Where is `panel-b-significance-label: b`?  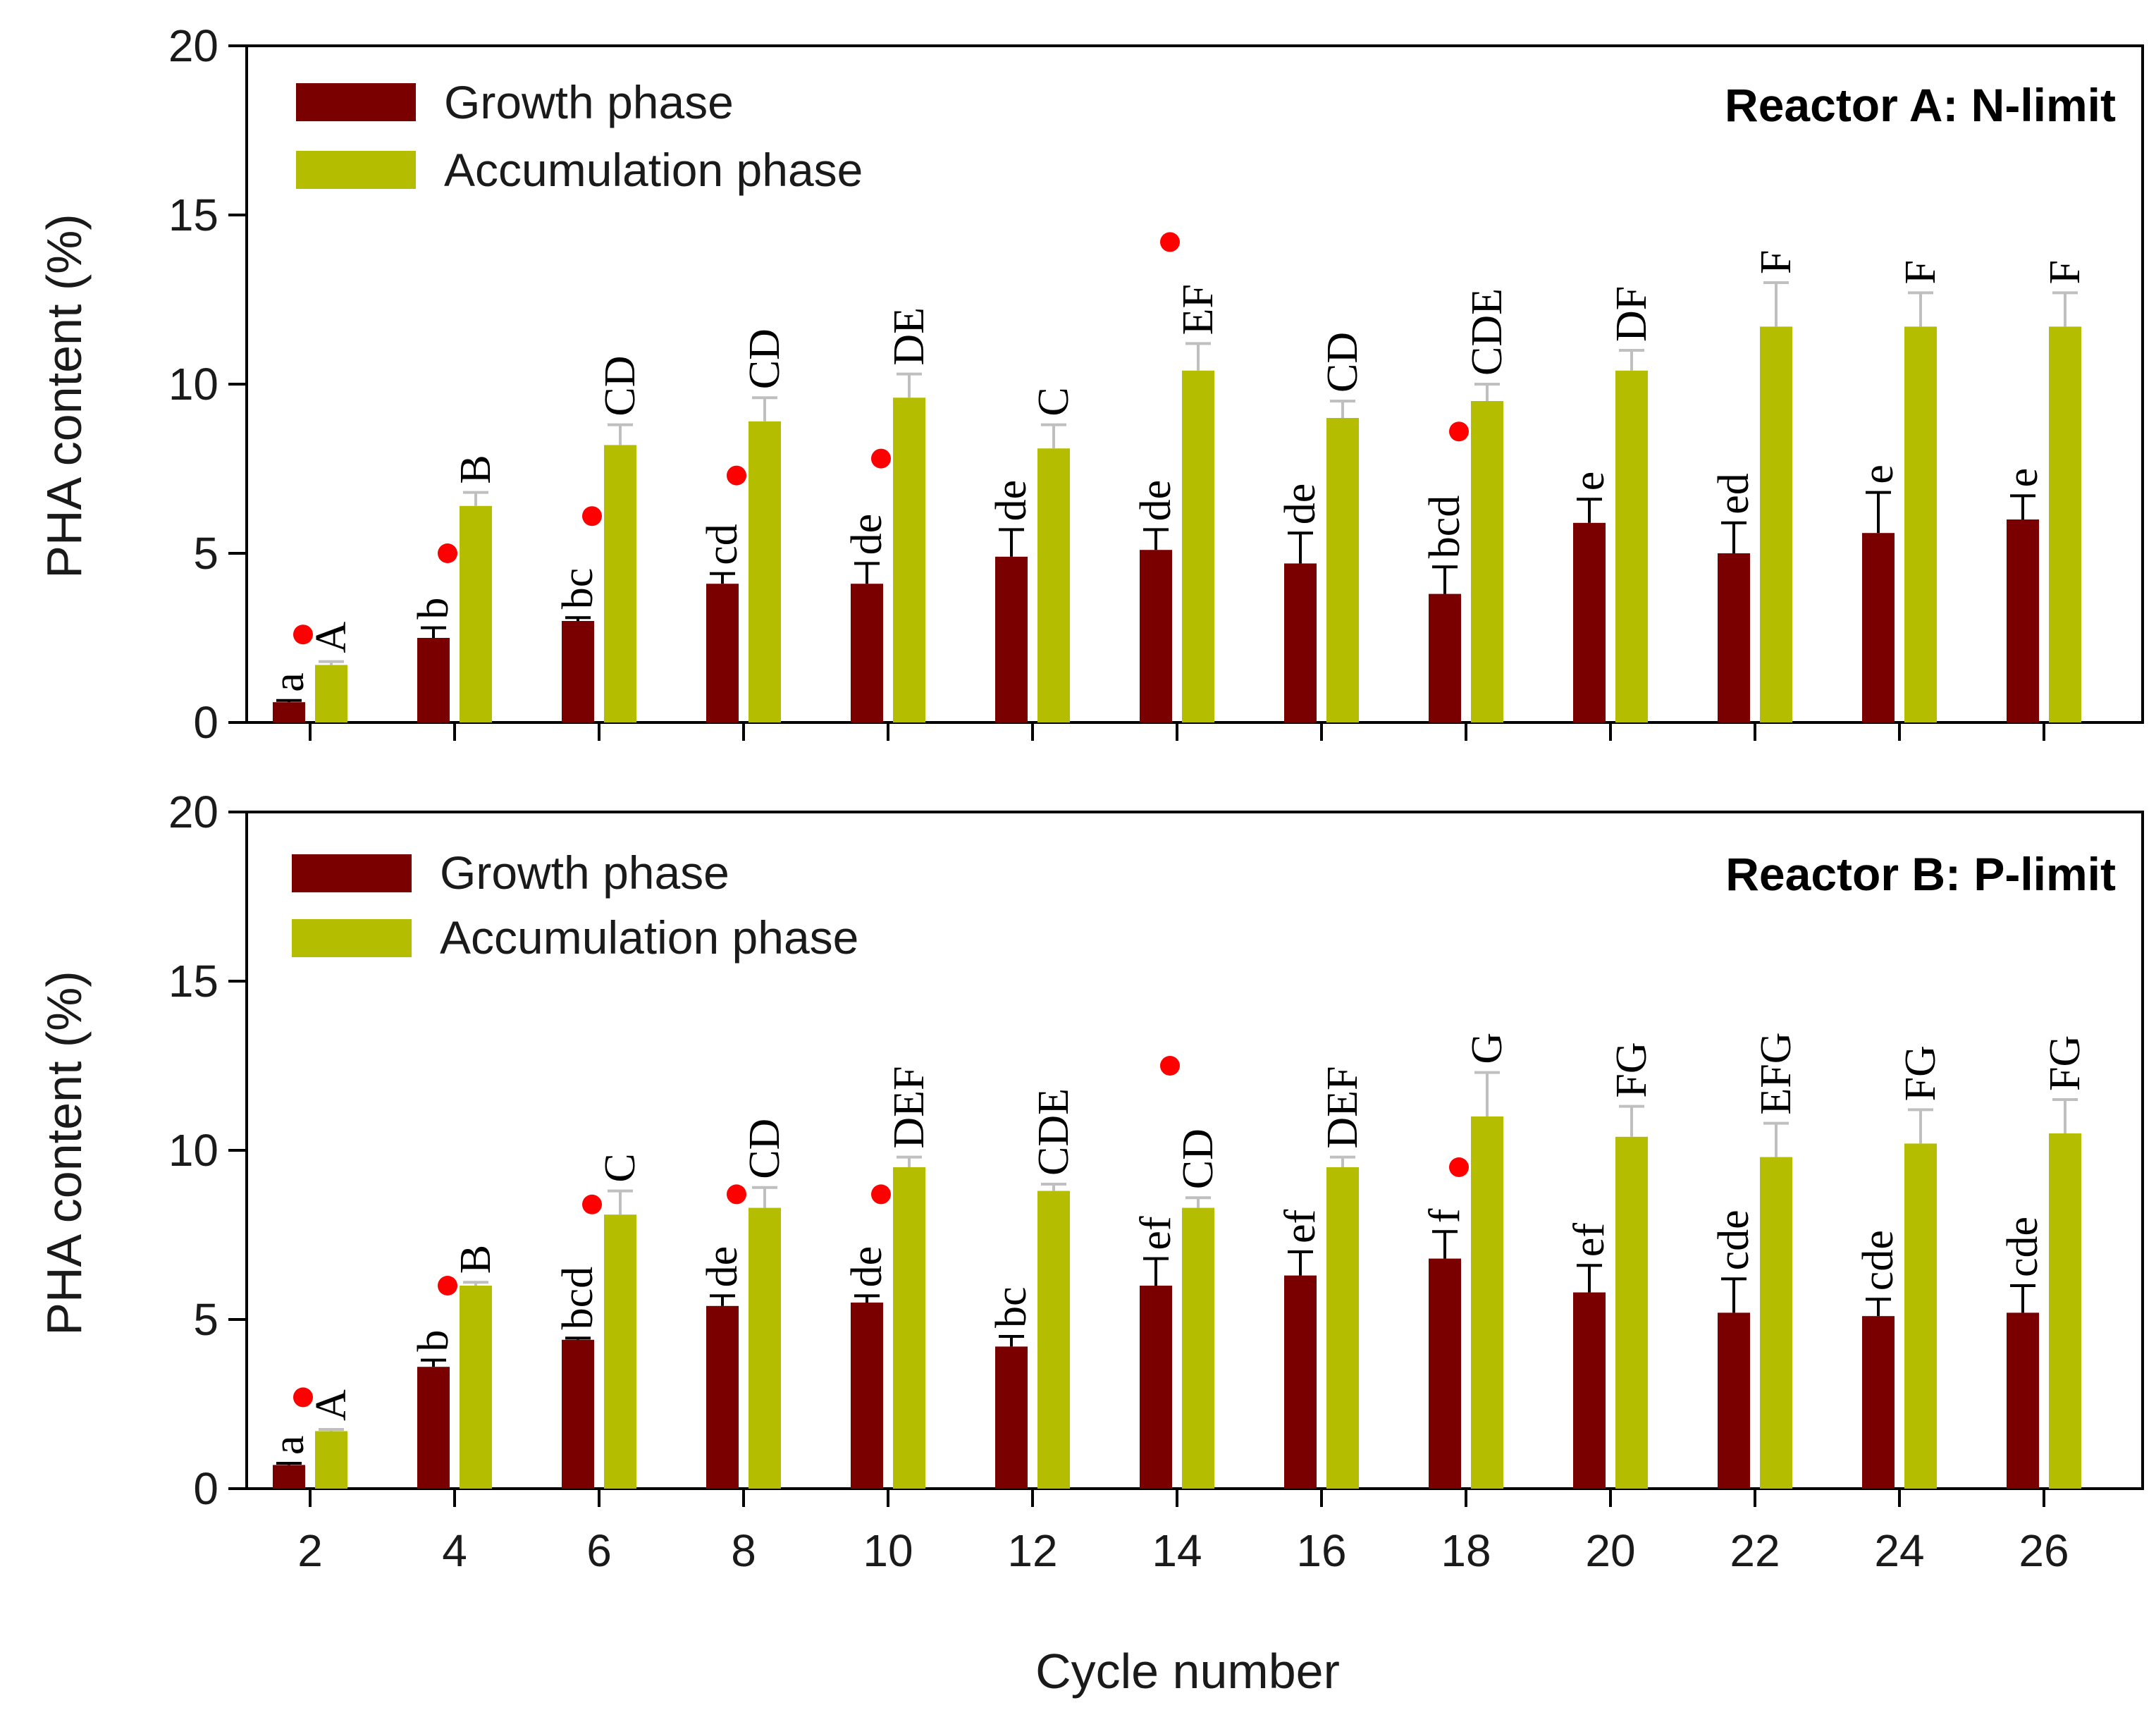 panel-b-significance-label: b is located at coordinates (433, 1341).